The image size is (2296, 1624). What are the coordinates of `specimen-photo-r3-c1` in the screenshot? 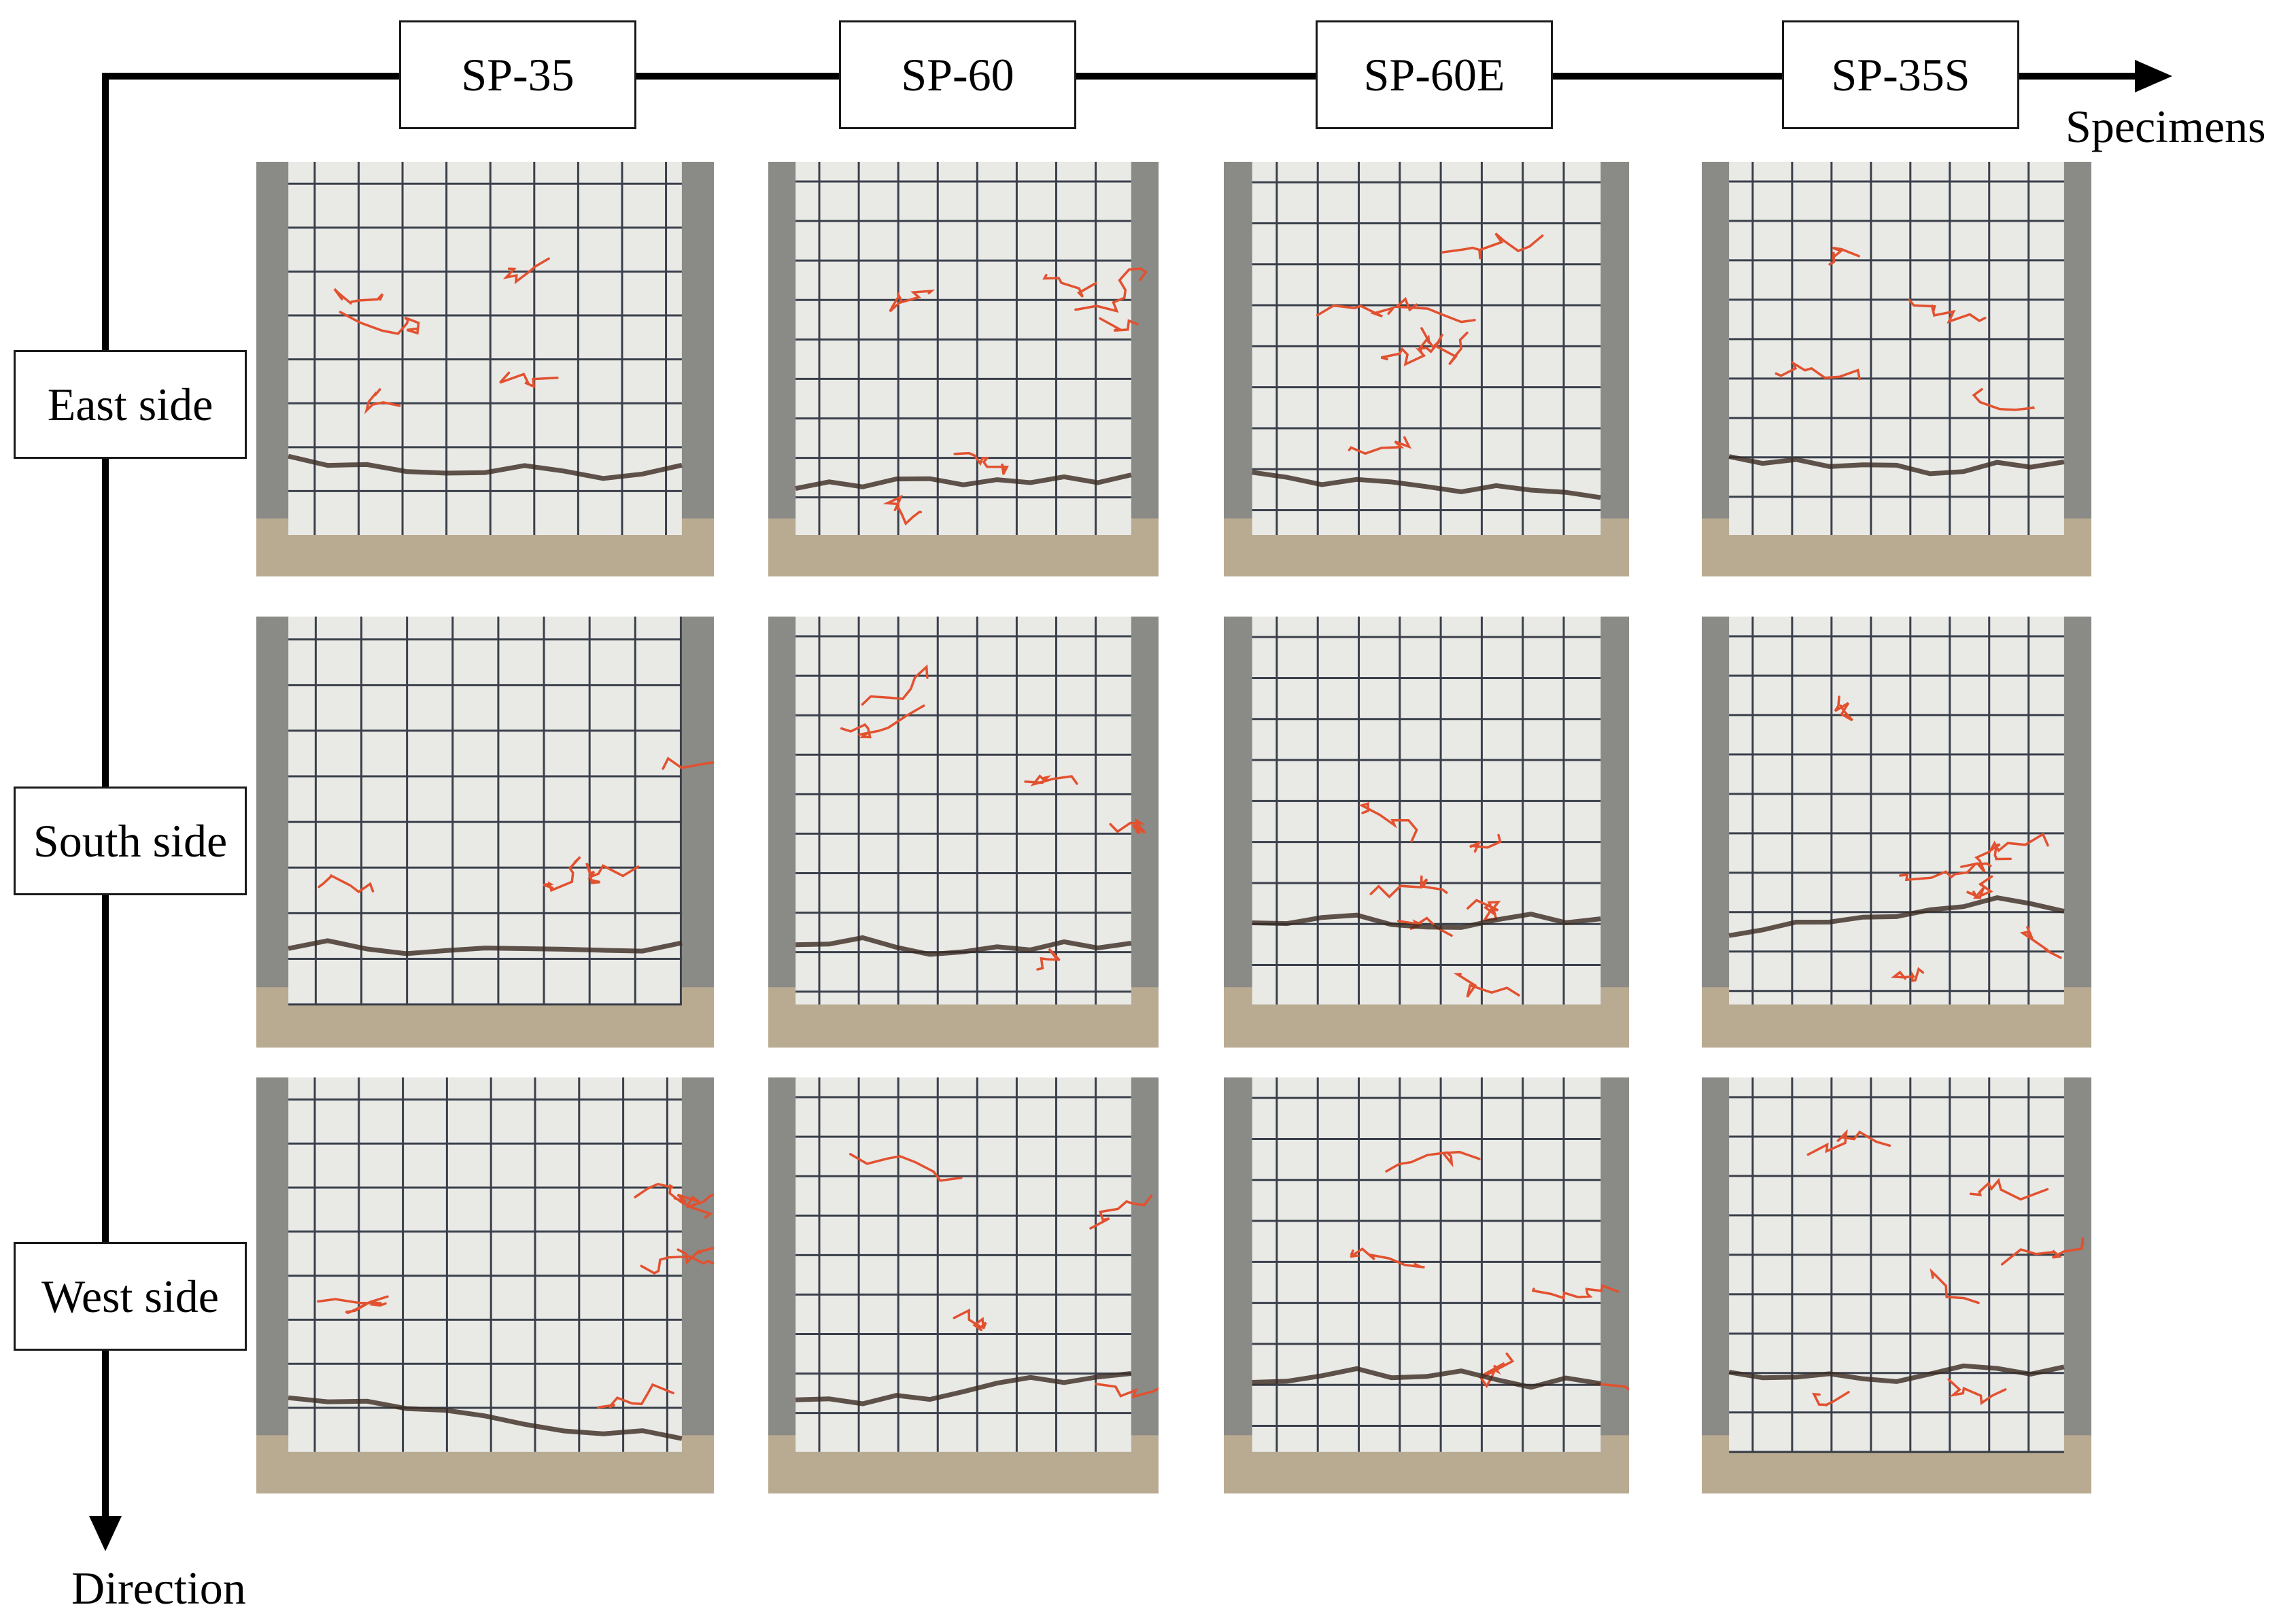 It's located at (485, 1285).